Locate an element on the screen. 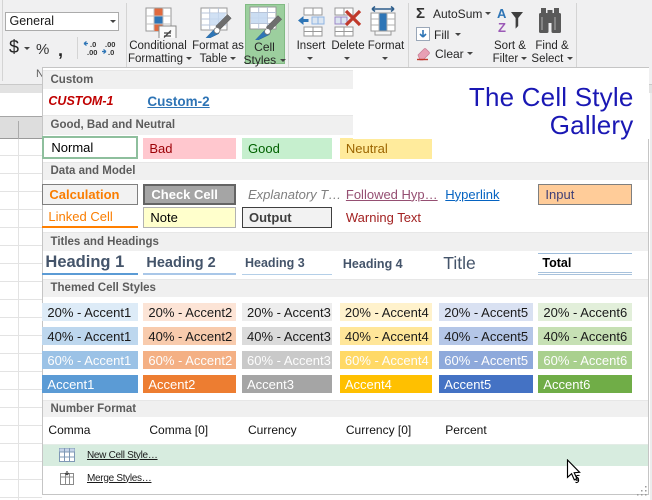  svg-text: Z is located at coordinates (502, 27).